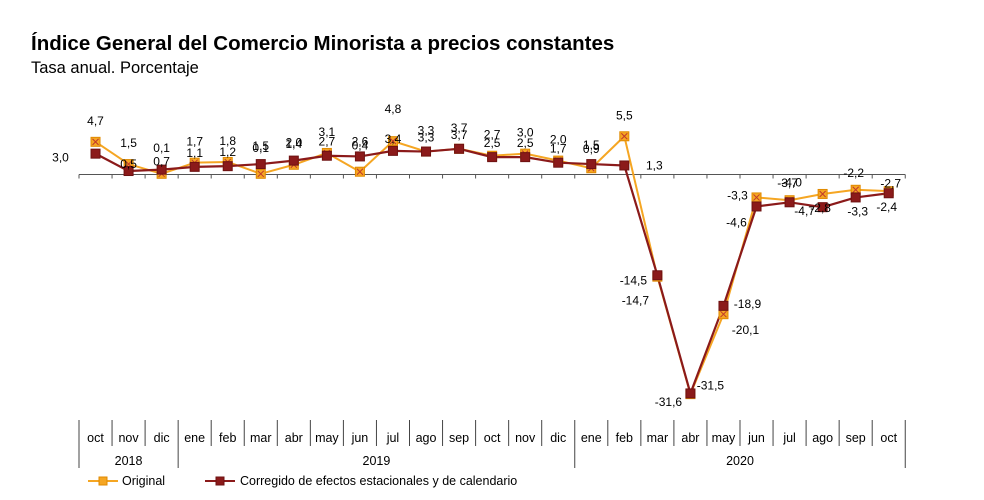 The height and width of the screenshot is (500, 984). Describe the element at coordinates (886, 207) in the screenshot. I see `data-label-original: -2,4` at that location.